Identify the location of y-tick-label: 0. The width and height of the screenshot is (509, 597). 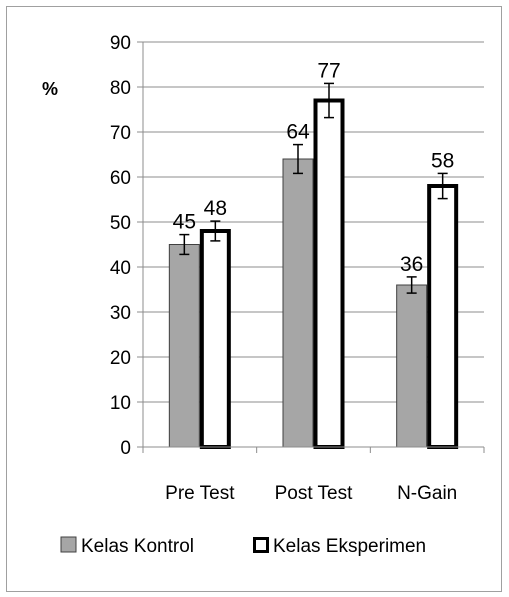
(125, 448).